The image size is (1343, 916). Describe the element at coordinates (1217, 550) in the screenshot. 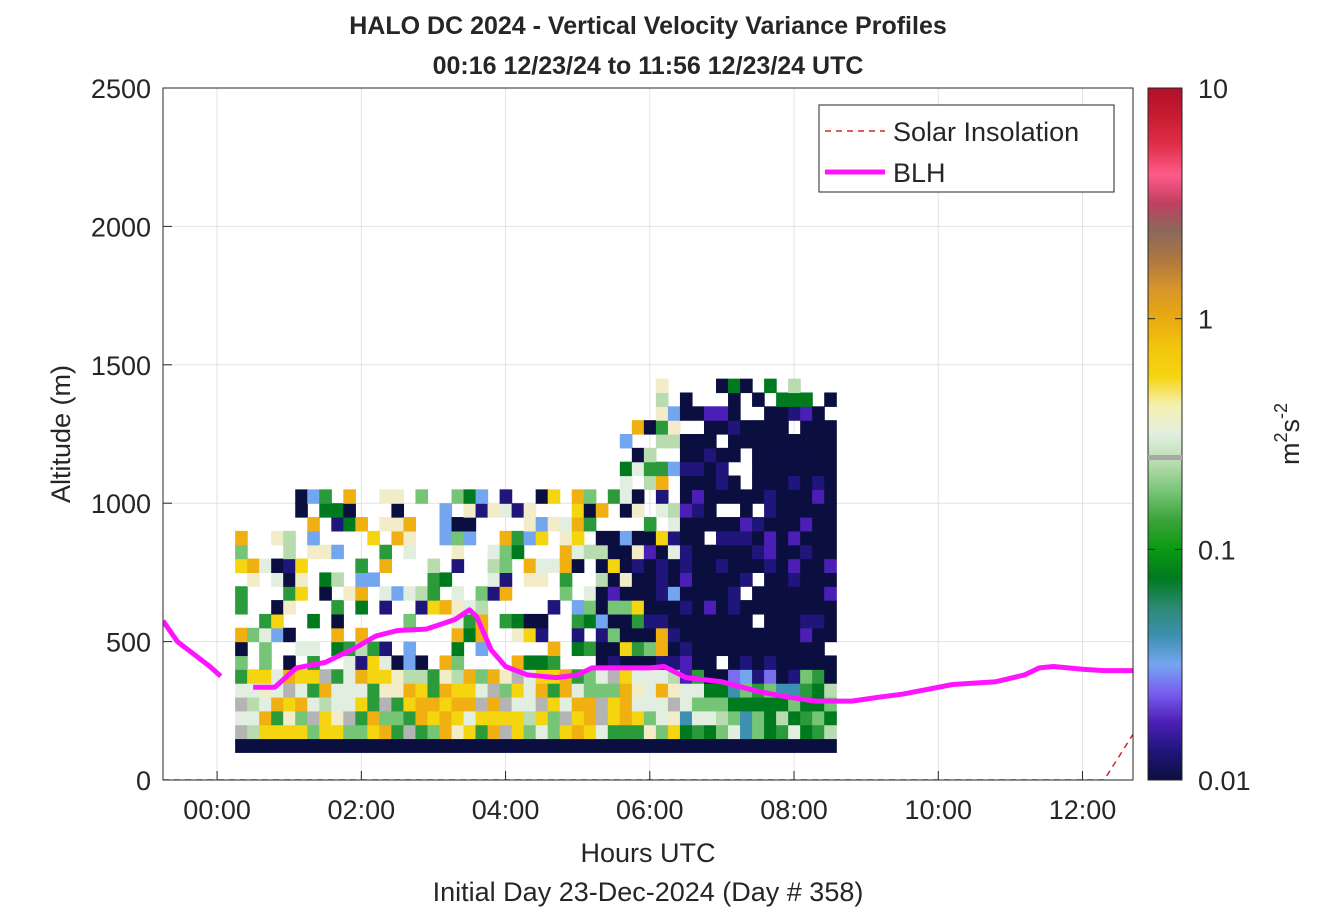

I see `colorbar-tick-label: 0.1` at that location.